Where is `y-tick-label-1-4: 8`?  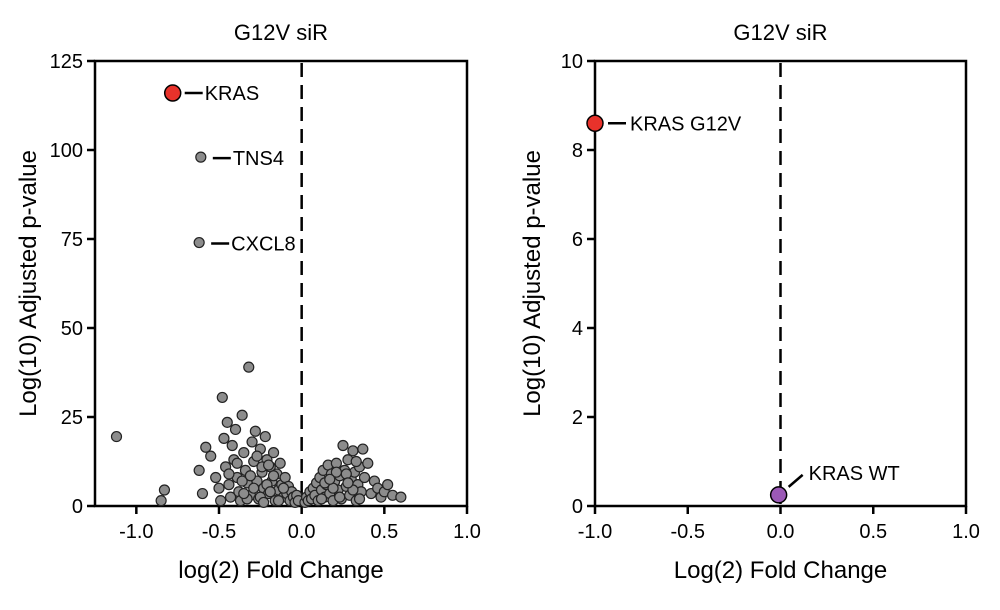 y-tick-label-1-4: 8 is located at coordinates (577, 151).